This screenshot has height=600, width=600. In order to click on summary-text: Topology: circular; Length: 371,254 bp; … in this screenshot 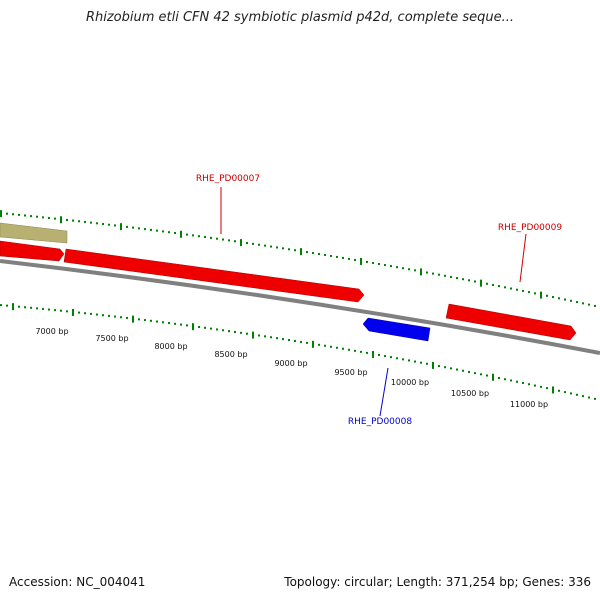, I will do `click(437, 582)`.